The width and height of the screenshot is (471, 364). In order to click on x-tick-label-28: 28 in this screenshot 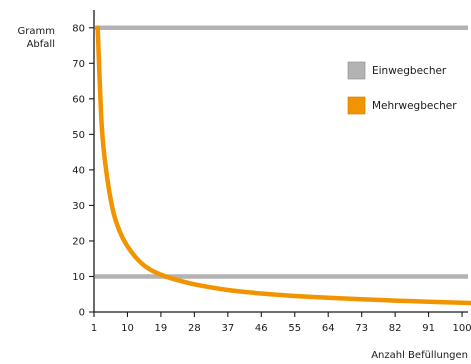, I will do `click(194, 328)`.